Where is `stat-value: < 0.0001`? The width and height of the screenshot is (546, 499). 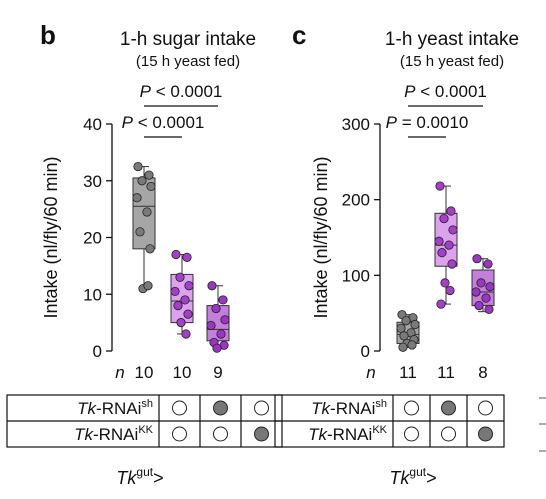 stat-value: < 0.0001 is located at coordinates (450, 91).